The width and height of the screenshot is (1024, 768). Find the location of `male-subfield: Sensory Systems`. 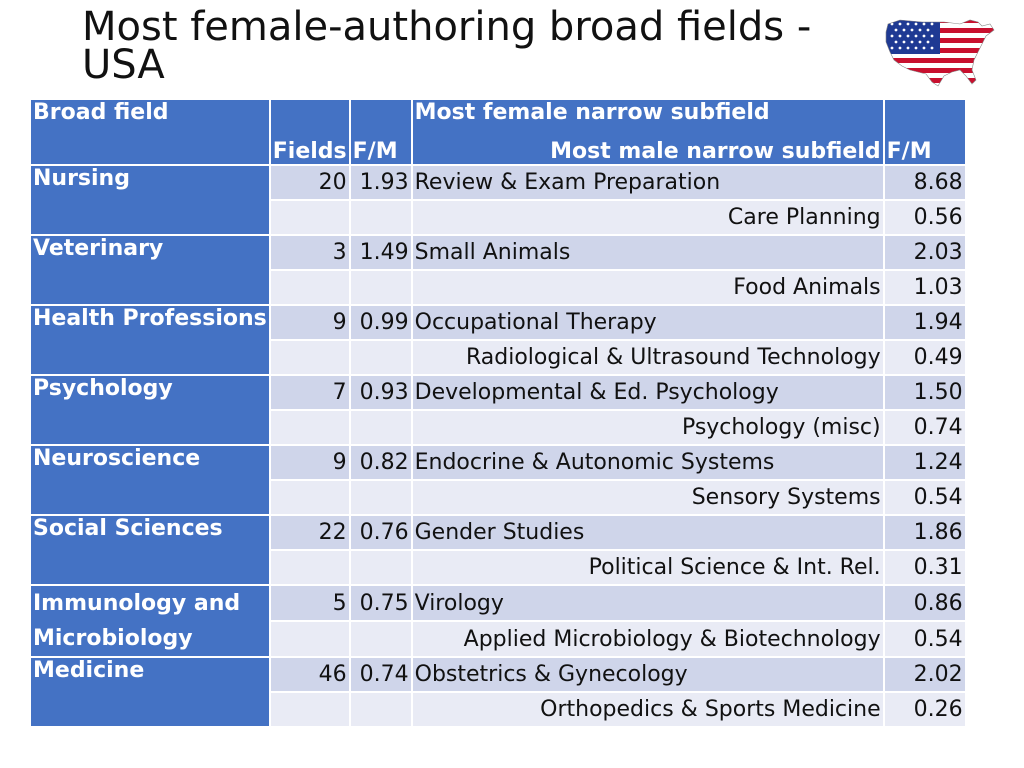

male-subfield: Sensory Systems is located at coordinates (647, 497).